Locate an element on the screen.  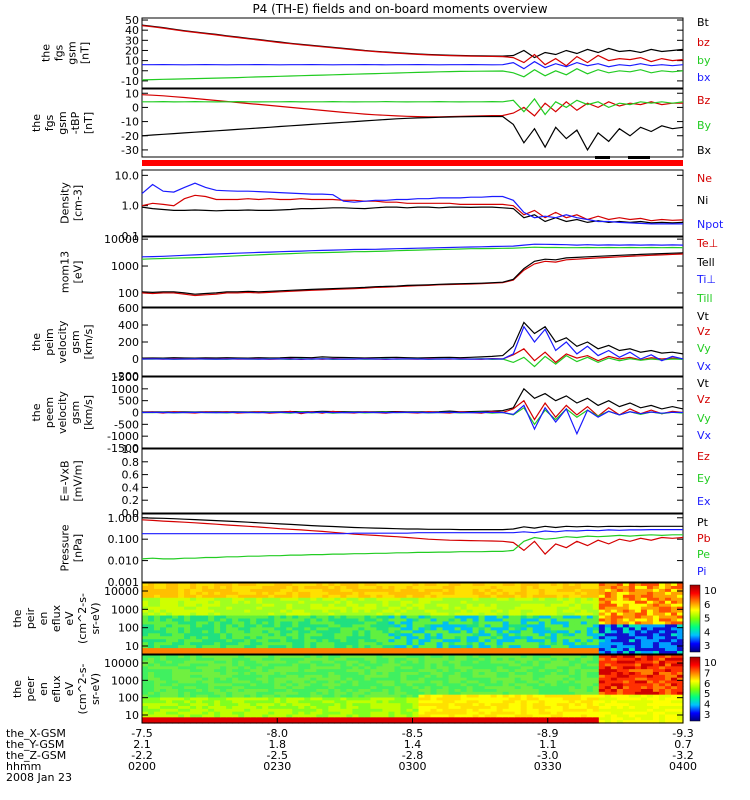
x-tick-label: 0400 is located at coordinates (683, 766).